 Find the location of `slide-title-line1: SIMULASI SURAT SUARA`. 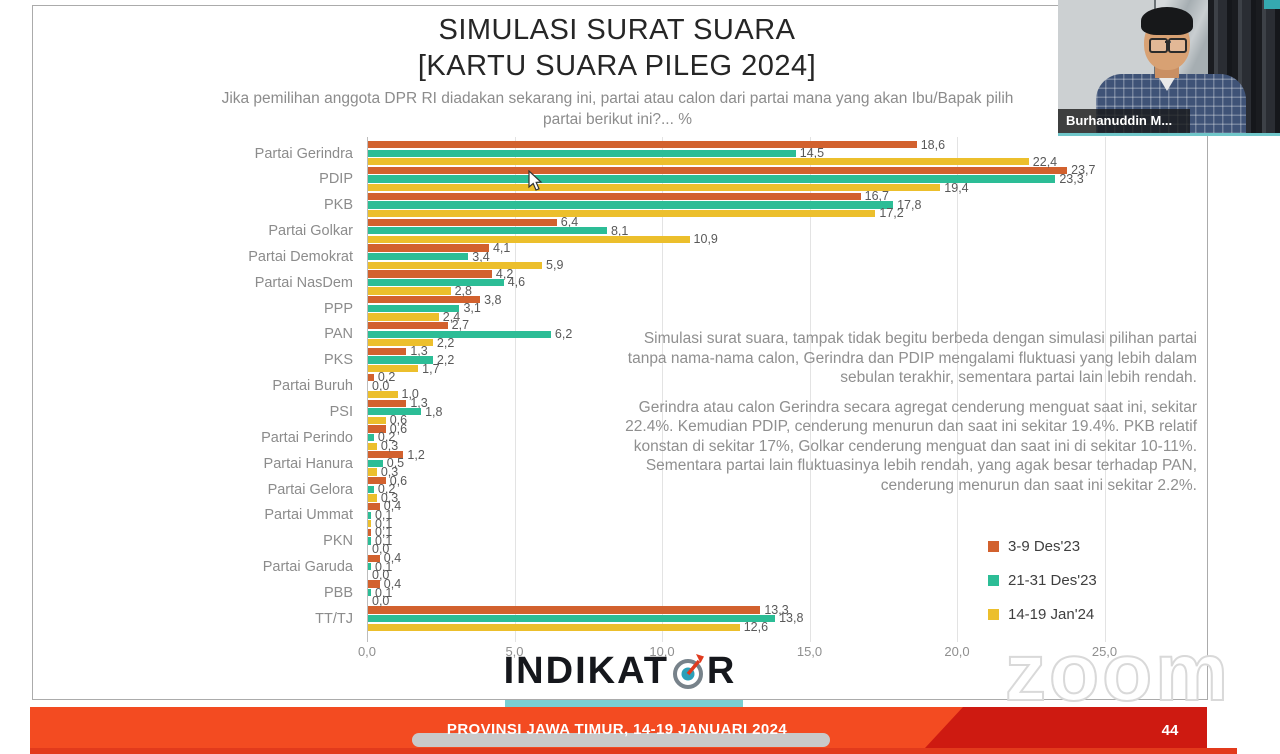

slide-title-line1: SIMULASI SURAT SUARA is located at coordinates (617, 30).